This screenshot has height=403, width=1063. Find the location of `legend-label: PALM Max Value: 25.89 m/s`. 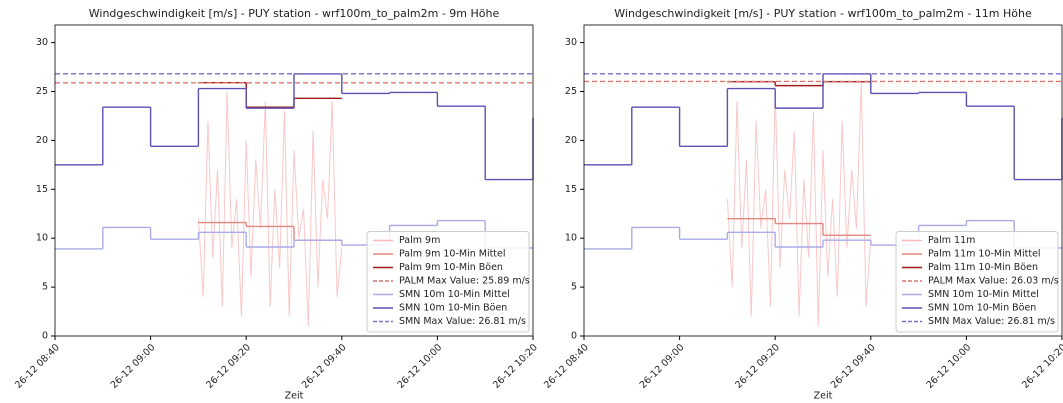

legend-label: PALM Max Value: 25.89 m/s is located at coordinates (464, 281).